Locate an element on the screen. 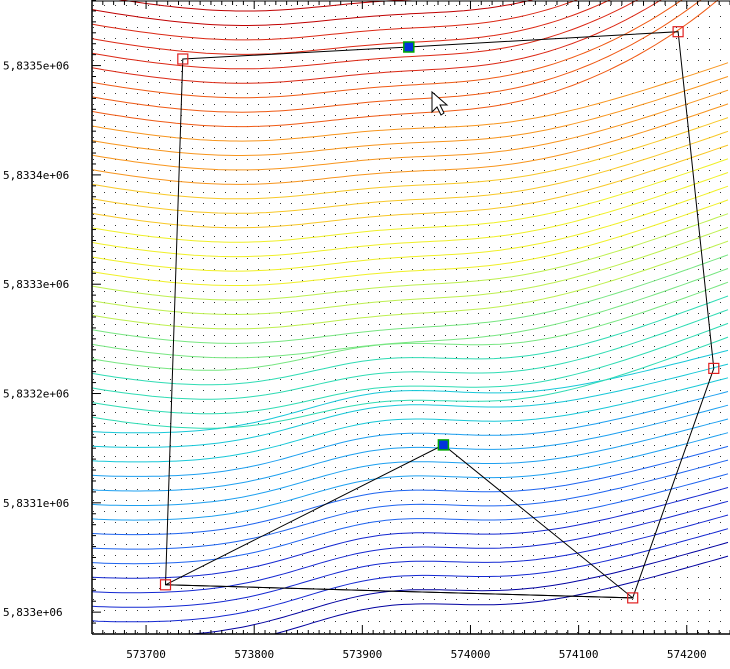 The height and width of the screenshot is (669, 730). triangle-polygon is located at coordinates (400, 521).